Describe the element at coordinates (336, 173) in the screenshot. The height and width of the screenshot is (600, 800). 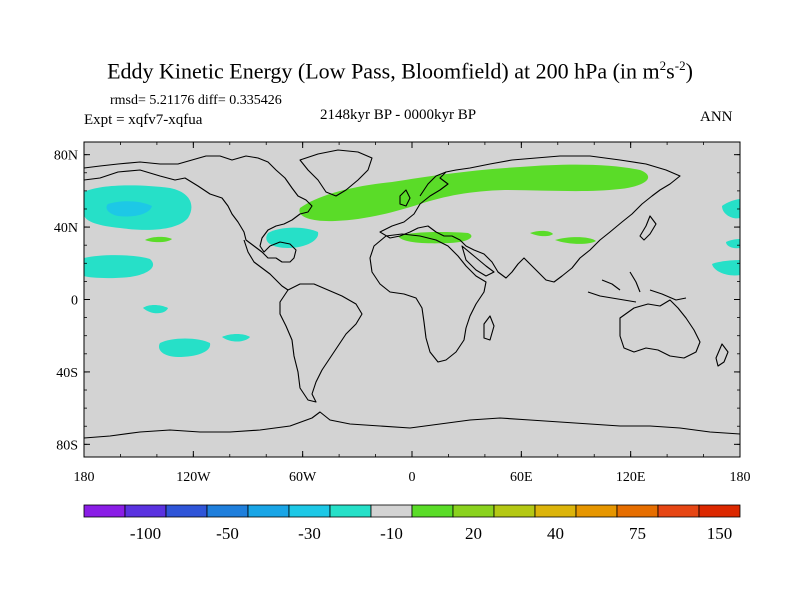
I see `coast-greenland` at that location.